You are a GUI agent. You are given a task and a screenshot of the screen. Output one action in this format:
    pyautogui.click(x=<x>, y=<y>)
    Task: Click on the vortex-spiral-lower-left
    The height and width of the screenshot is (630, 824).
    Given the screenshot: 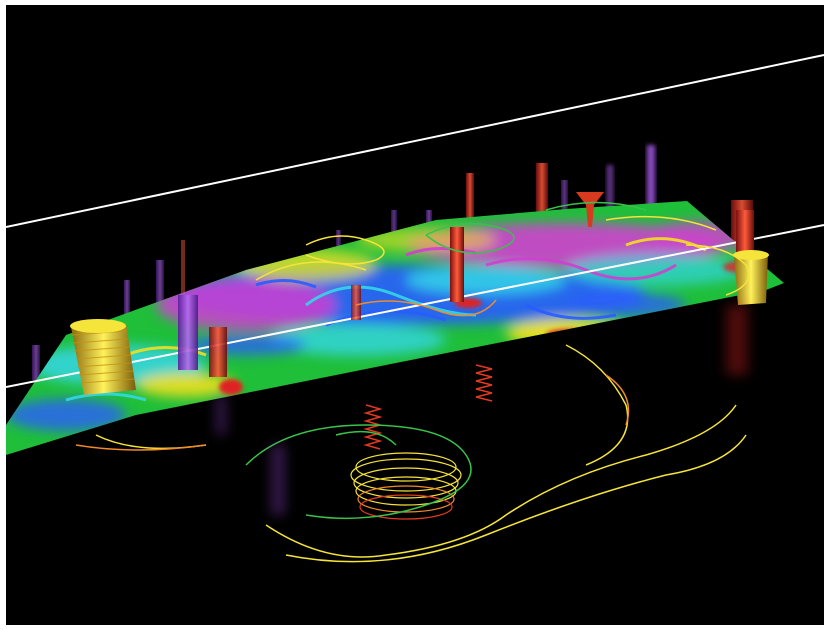 What is the action you would take?
    pyautogui.click(x=428, y=407)
    